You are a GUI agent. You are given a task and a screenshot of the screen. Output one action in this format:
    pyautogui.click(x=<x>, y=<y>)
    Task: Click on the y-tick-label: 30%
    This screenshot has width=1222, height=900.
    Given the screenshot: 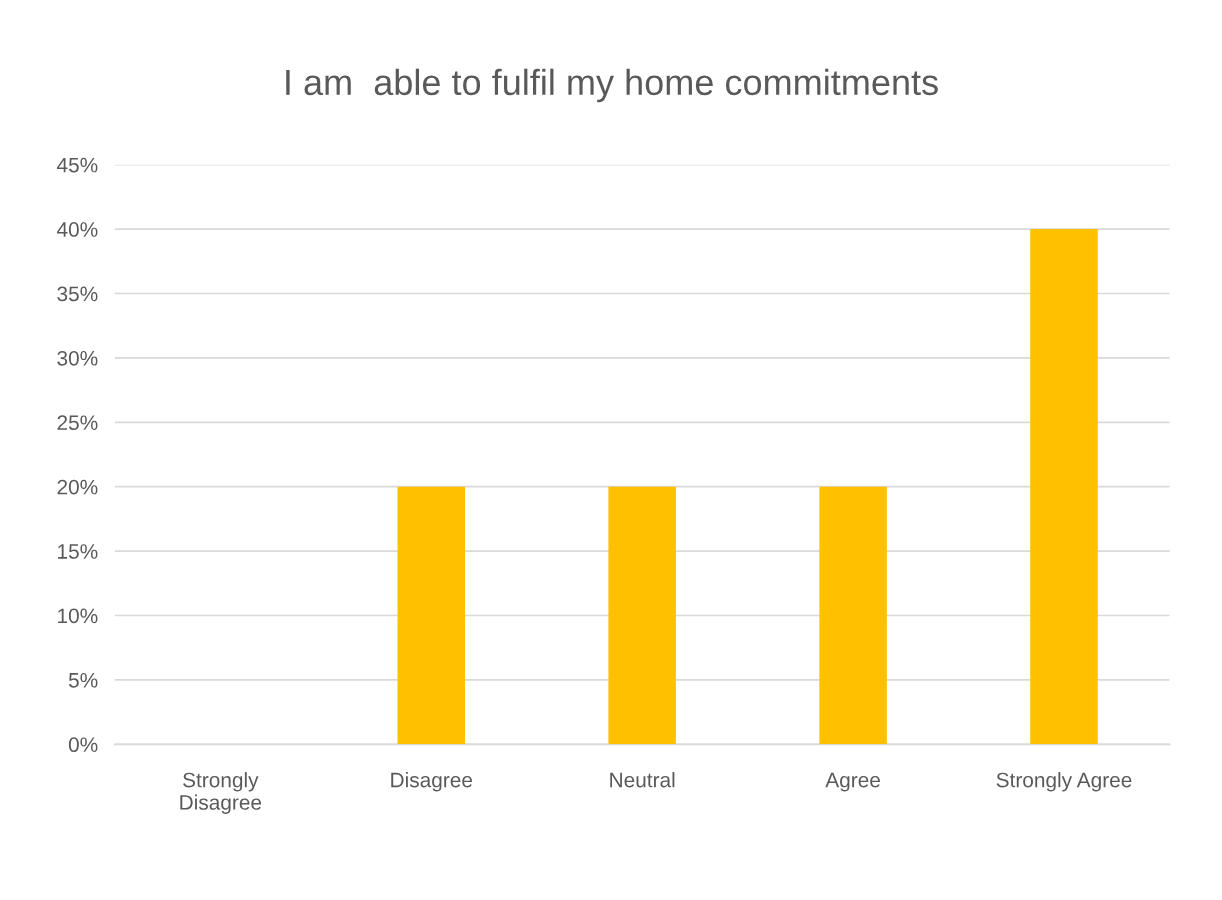 What is the action you would take?
    pyautogui.click(x=77, y=358)
    